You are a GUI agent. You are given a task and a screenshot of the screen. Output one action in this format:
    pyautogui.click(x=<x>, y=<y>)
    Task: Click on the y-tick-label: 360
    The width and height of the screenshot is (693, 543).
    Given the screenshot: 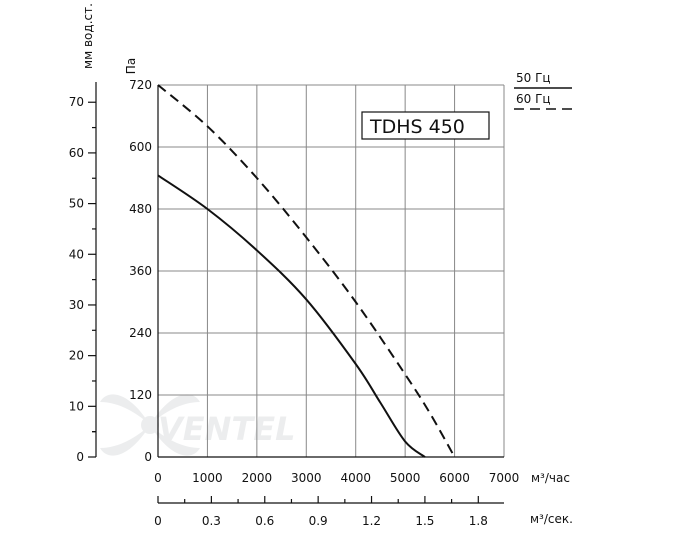 What is the action you would take?
    pyautogui.click(x=140, y=271)
    